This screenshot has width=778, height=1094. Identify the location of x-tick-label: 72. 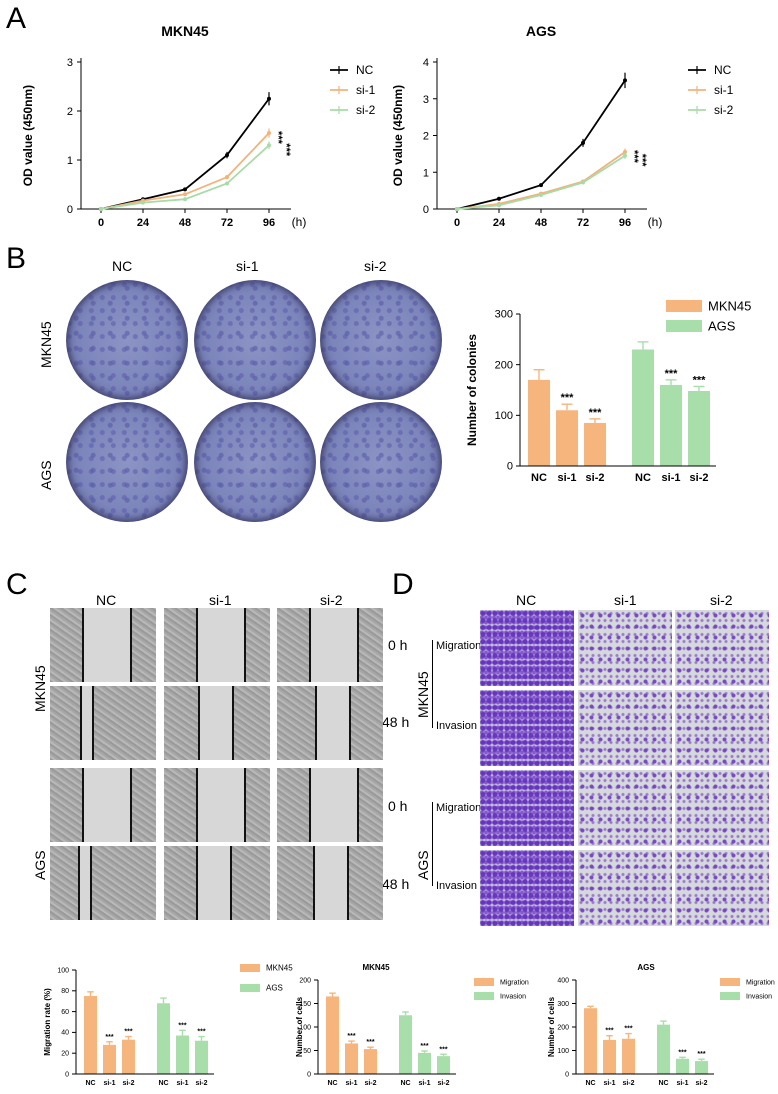
(227, 223).